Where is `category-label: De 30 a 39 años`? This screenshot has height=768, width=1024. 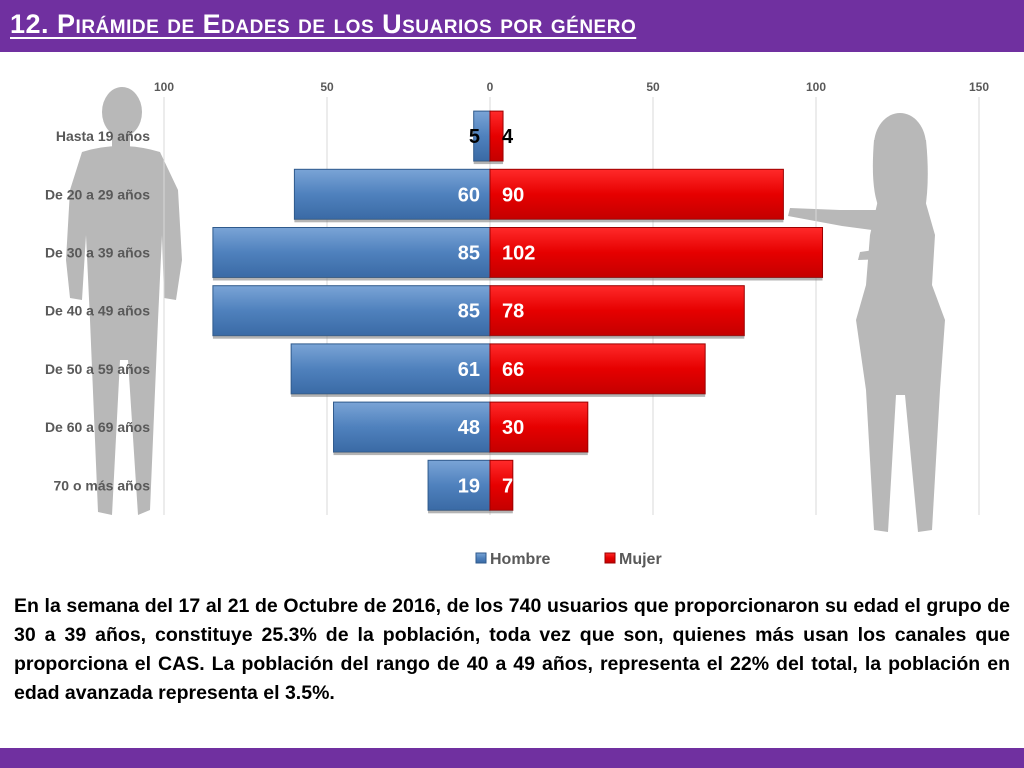
category-label: De 30 a 39 años is located at coordinates (97, 253).